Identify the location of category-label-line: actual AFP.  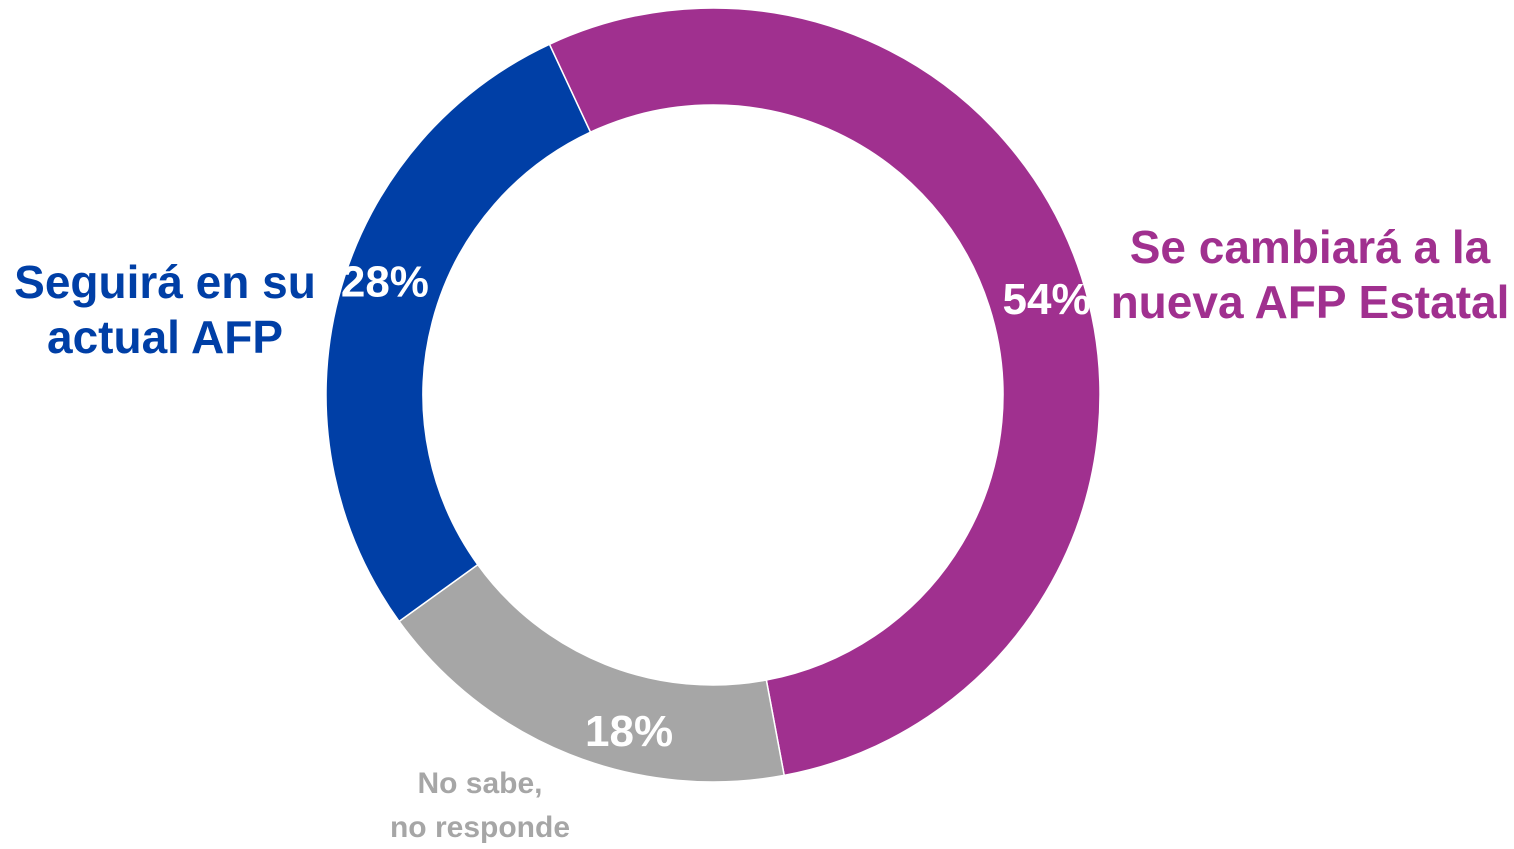
(165, 337).